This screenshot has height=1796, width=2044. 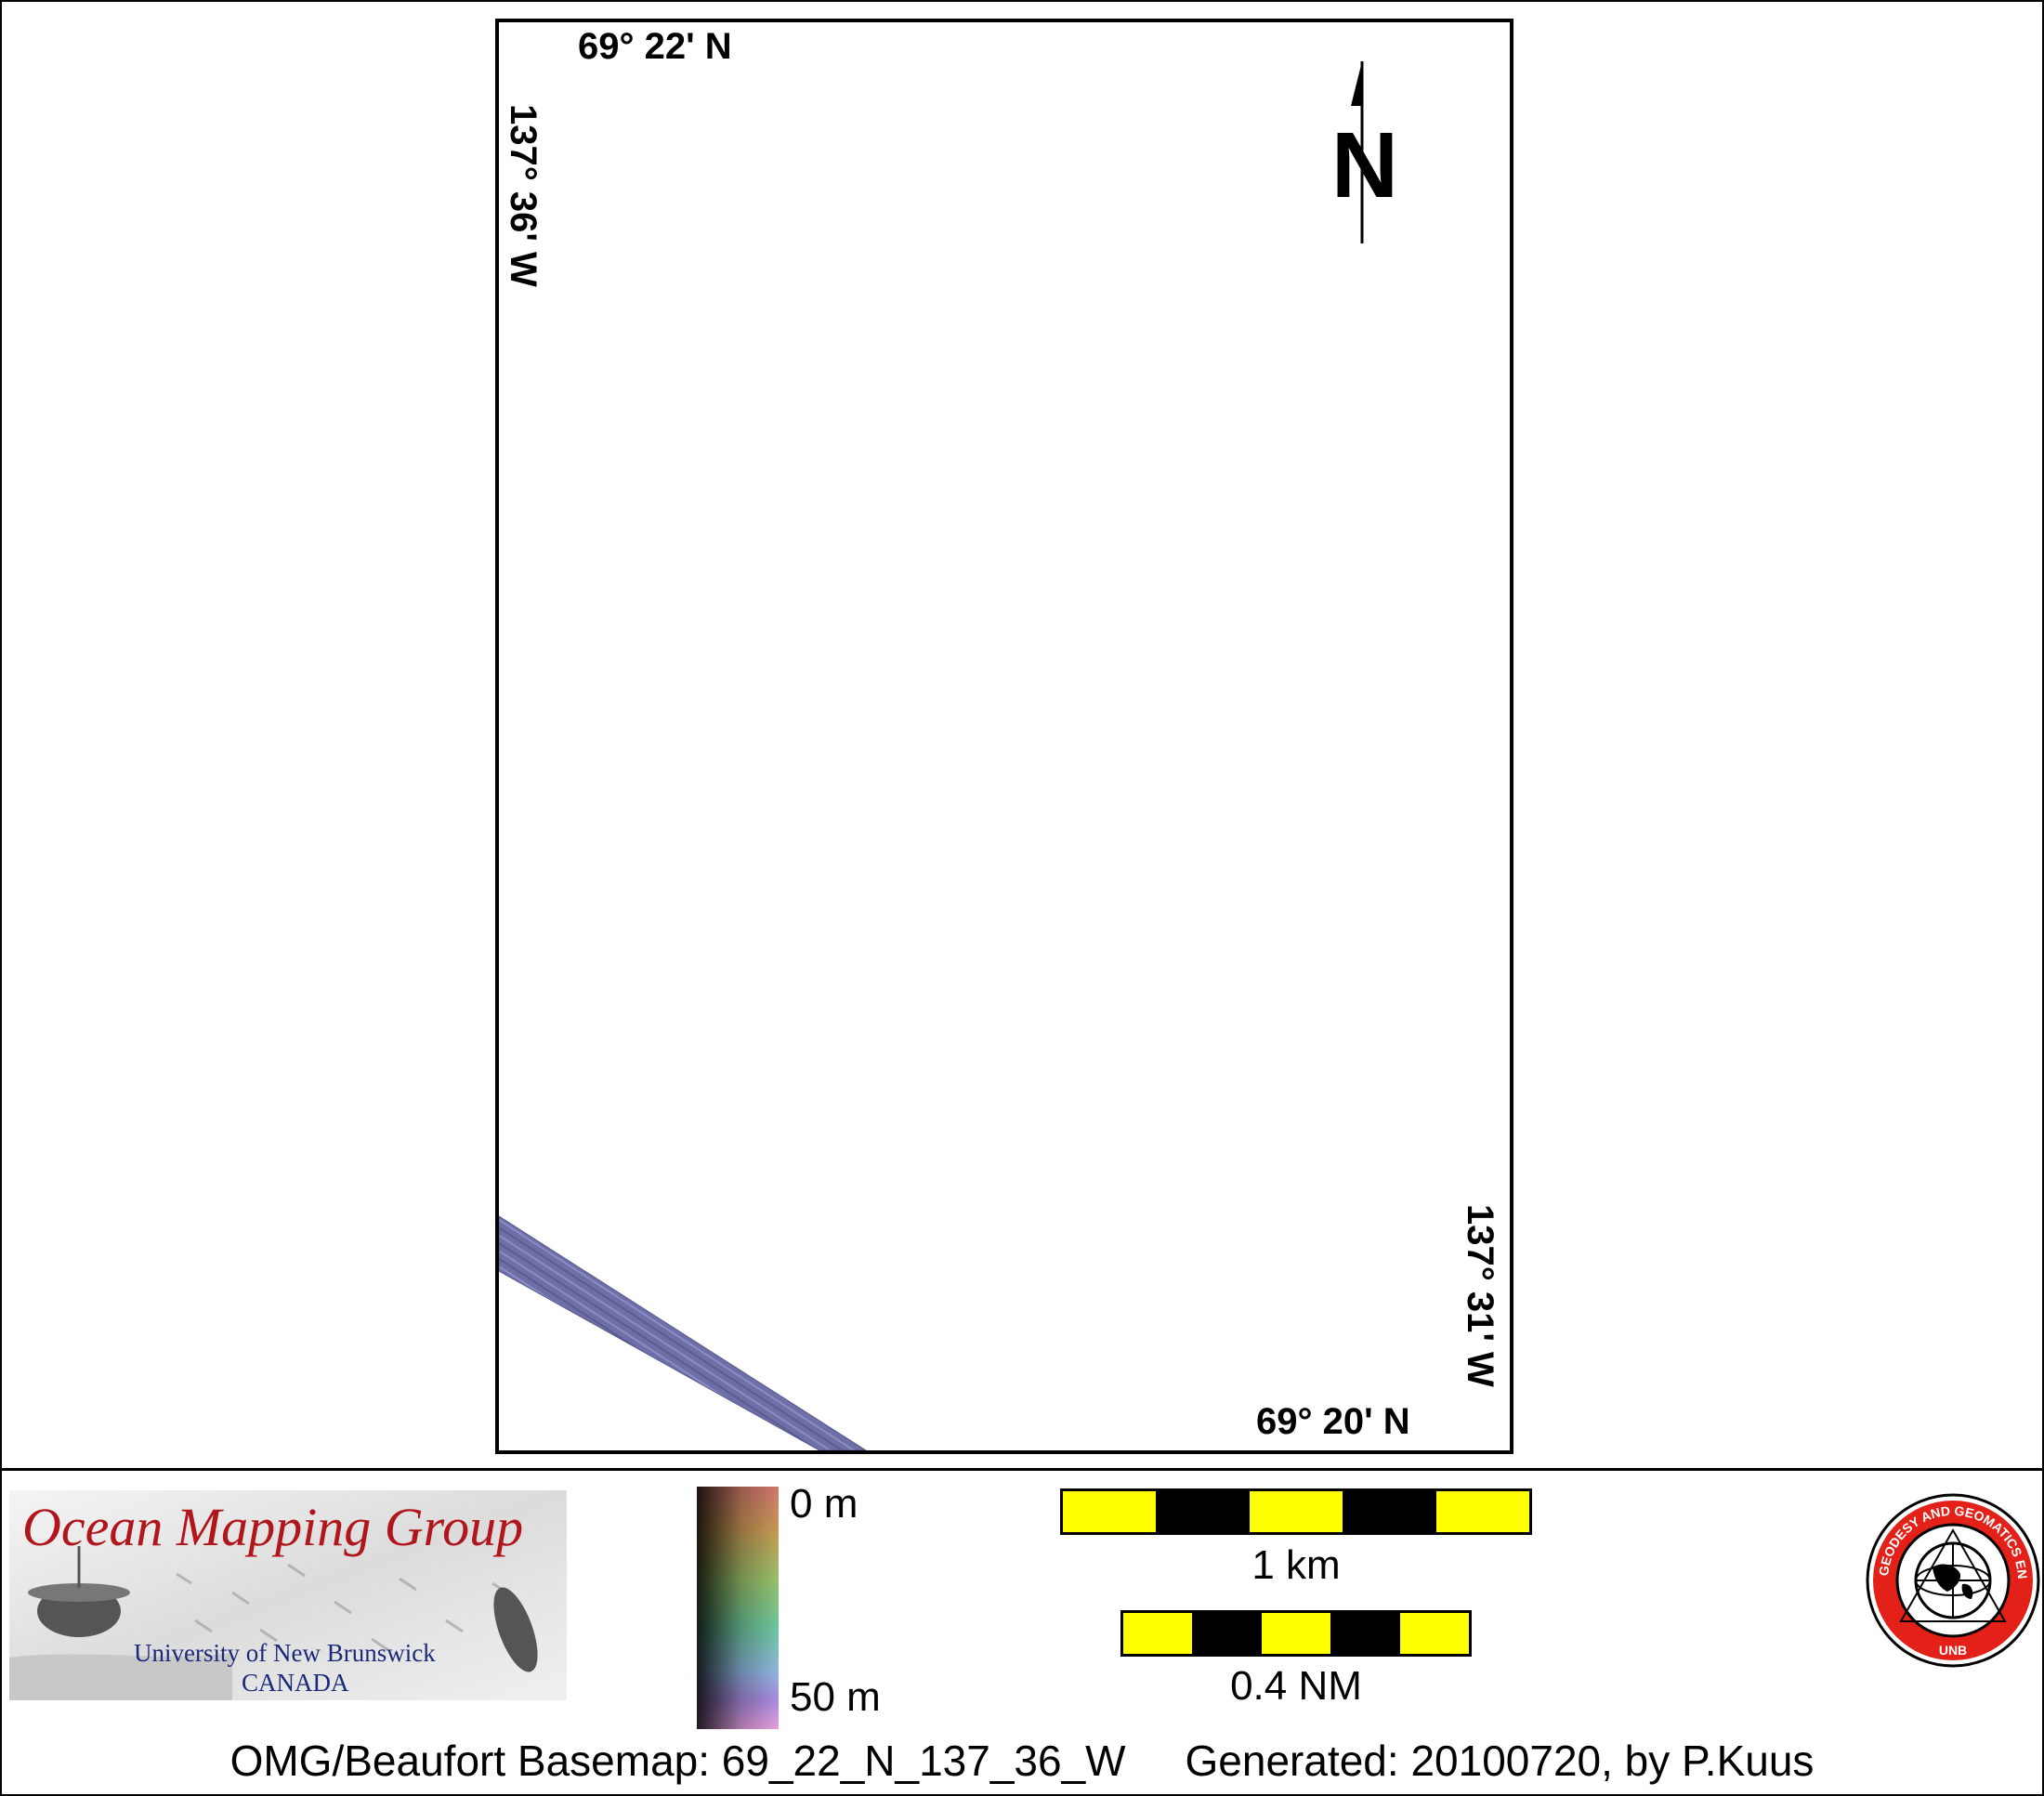 I want to click on colorbar-min-label: 0 m, so click(x=824, y=1504).